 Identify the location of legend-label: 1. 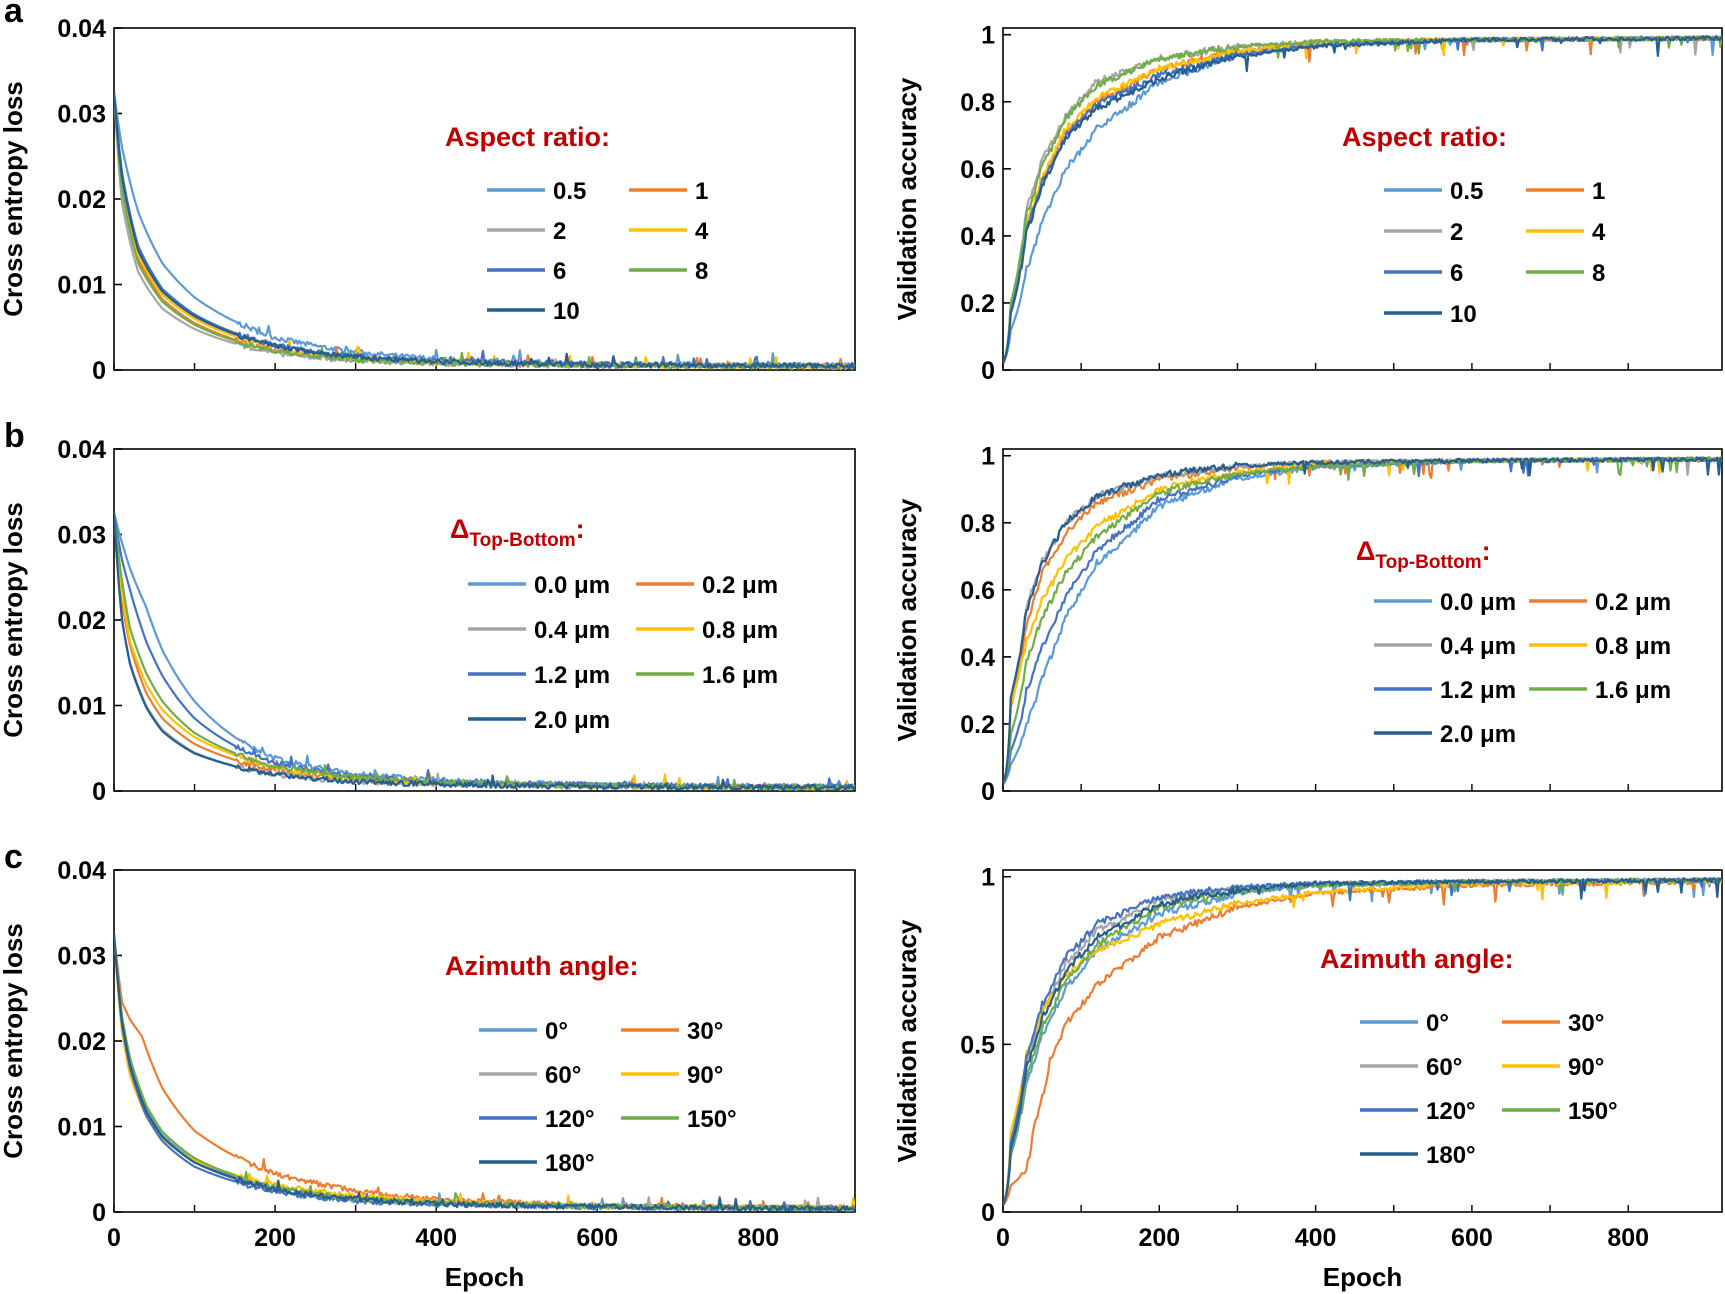
(701, 191).